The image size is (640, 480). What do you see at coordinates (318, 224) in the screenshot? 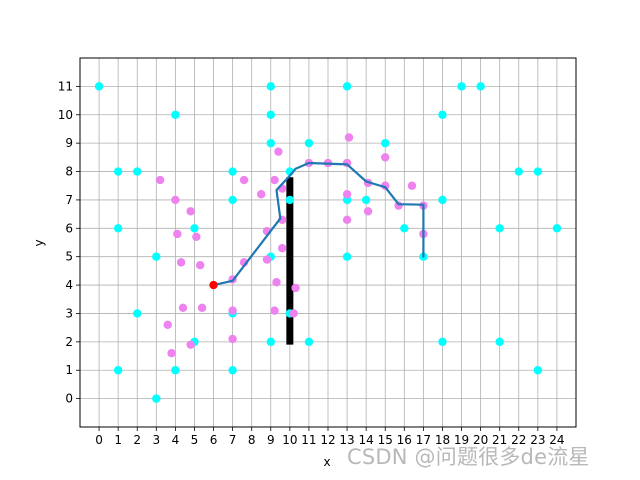
I see `path-line` at bounding box center [318, 224].